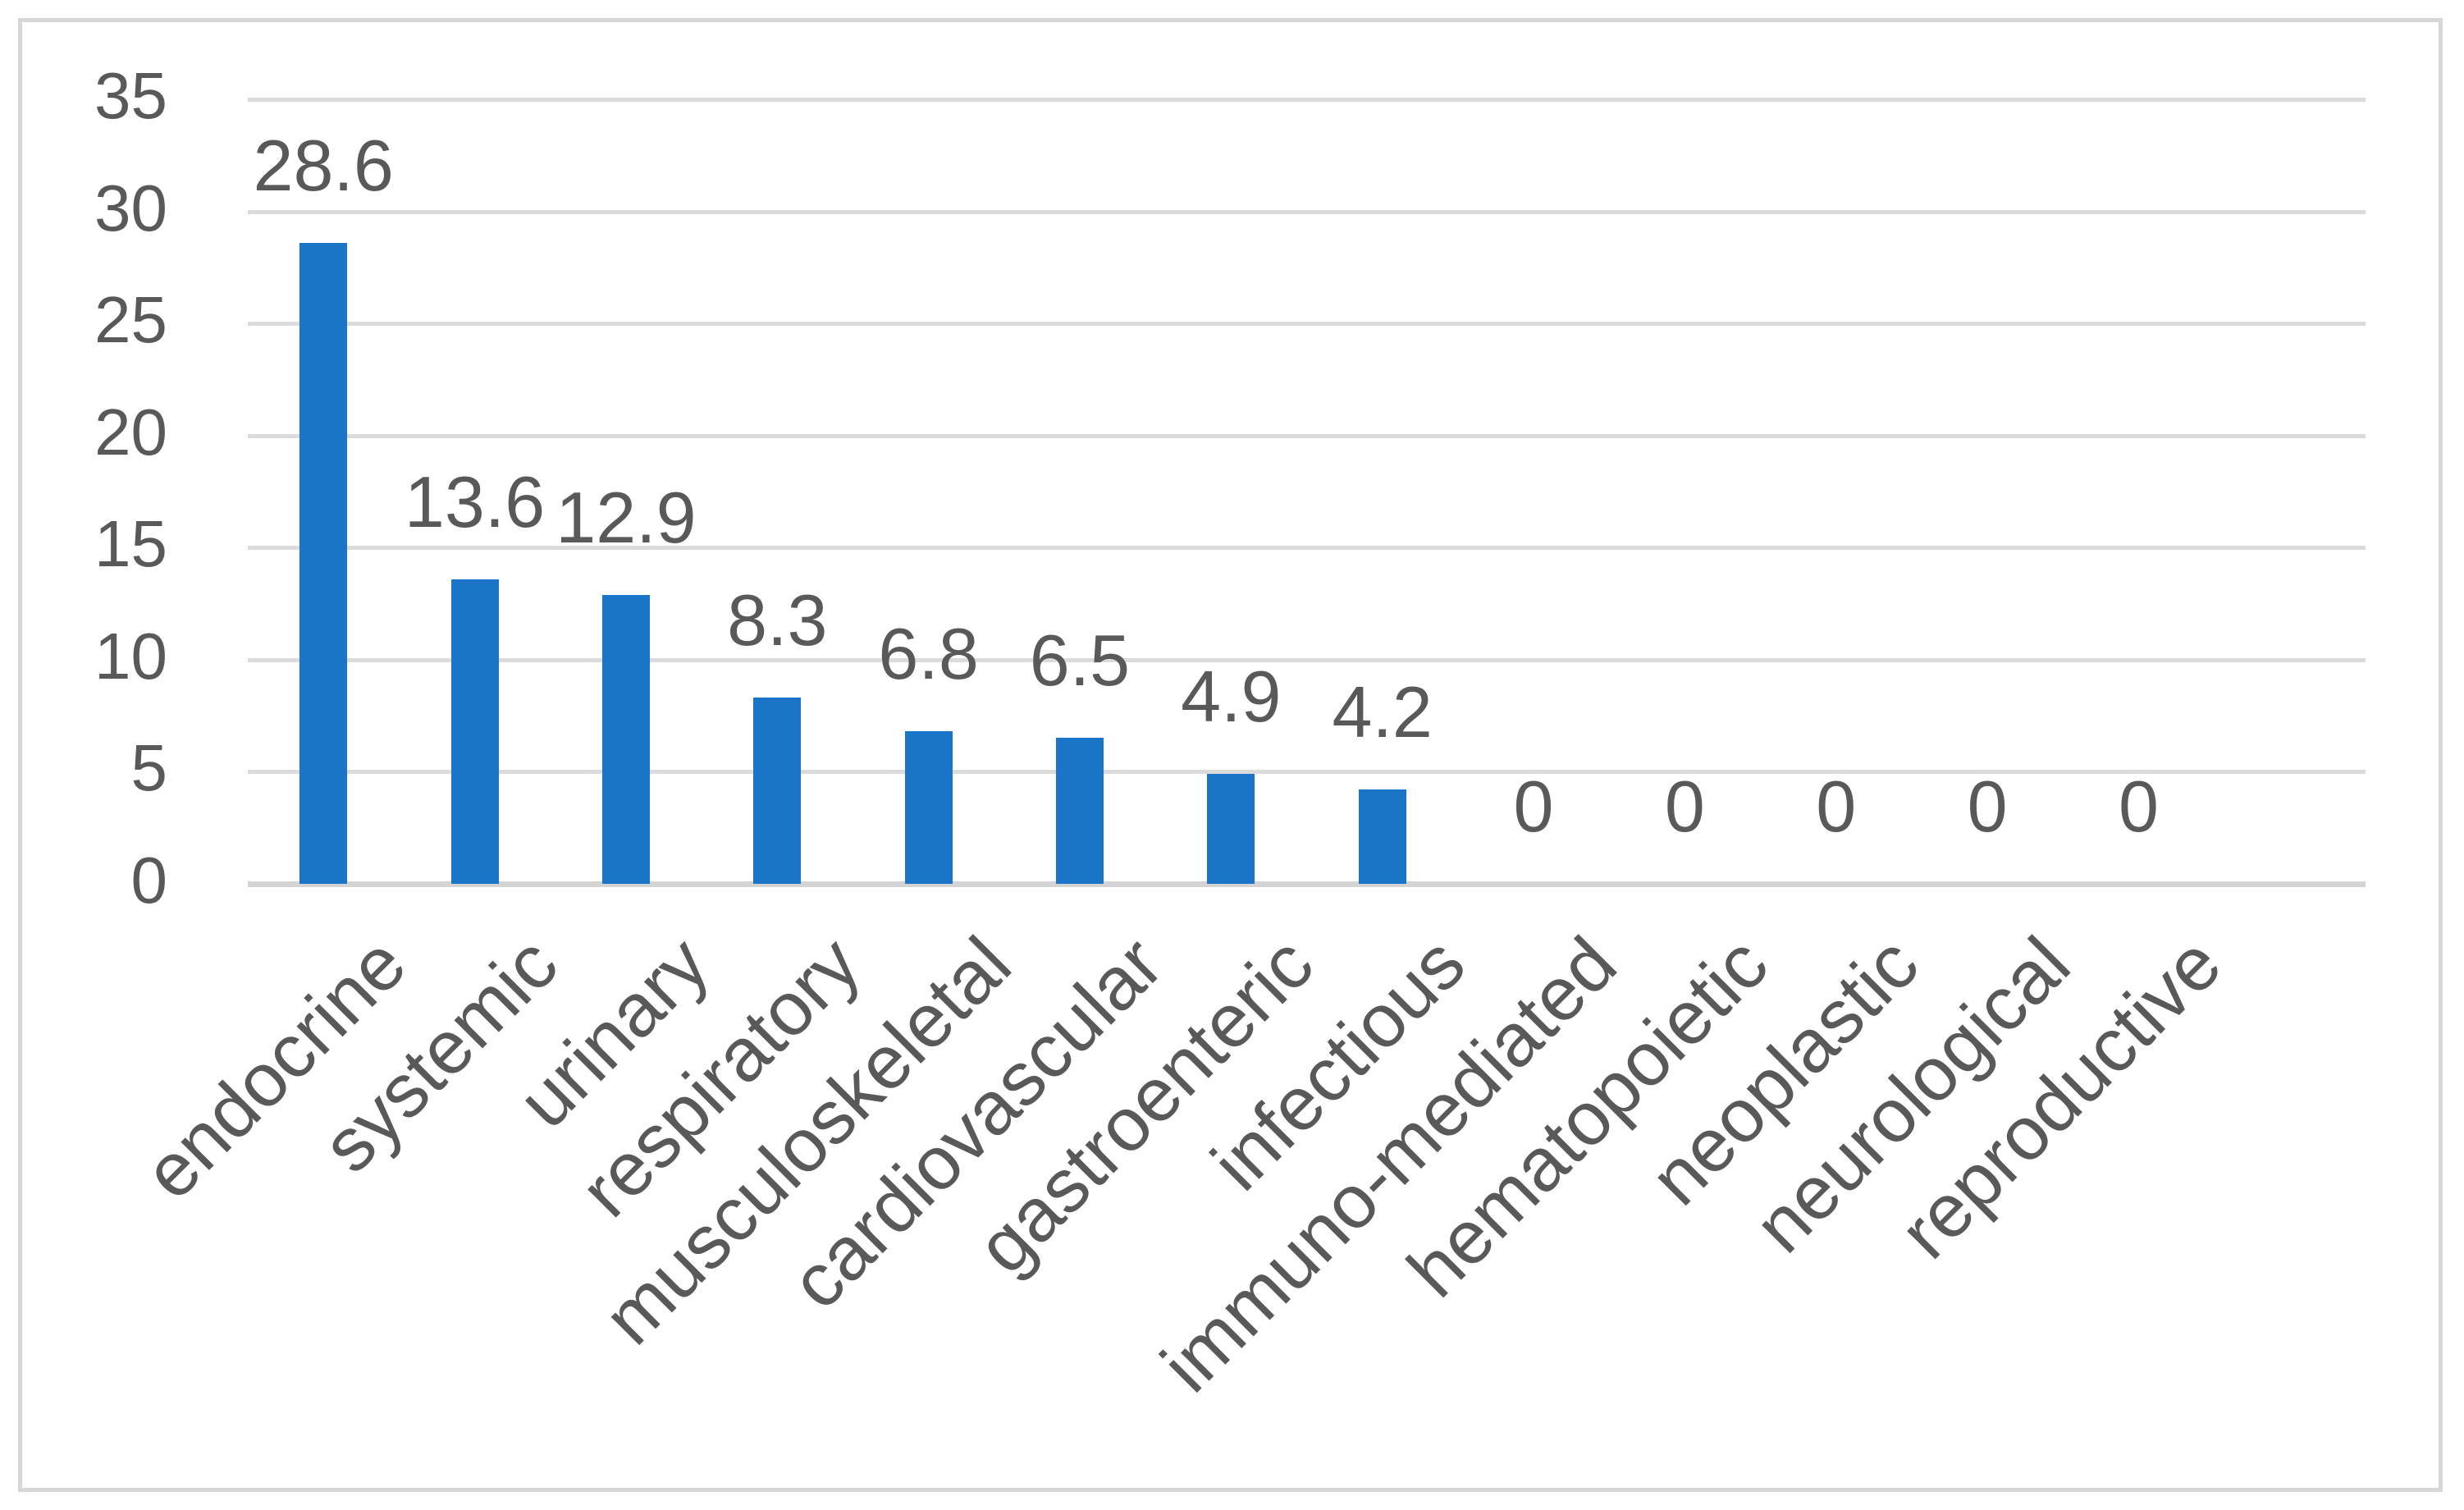 The width and height of the screenshot is (2464, 1510). Describe the element at coordinates (1231, 697) in the screenshot. I see `data-label: 4.9` at that location.